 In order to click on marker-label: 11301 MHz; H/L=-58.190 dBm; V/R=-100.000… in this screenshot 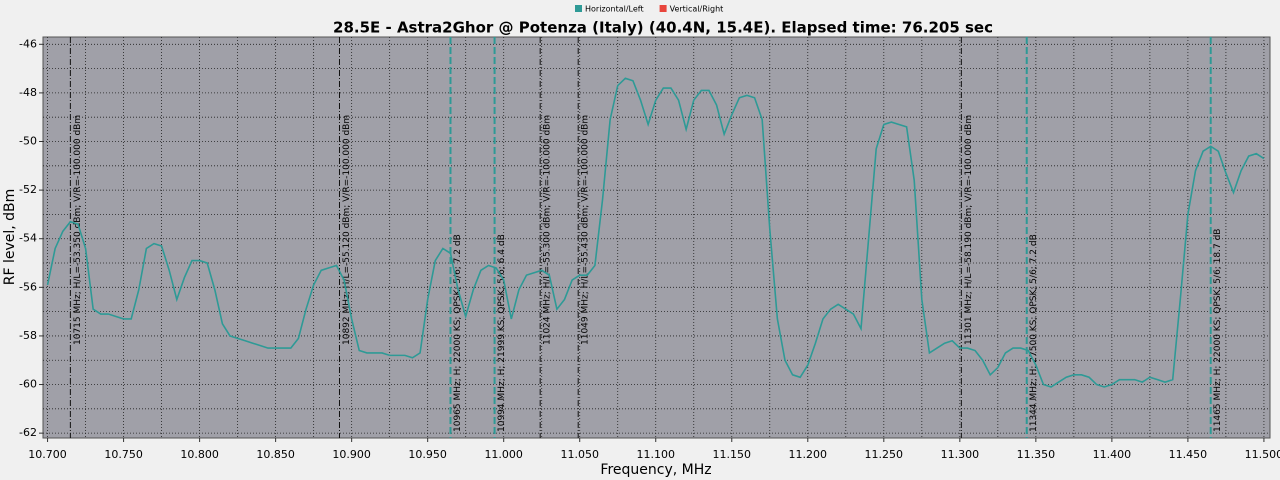, I will do `click(969, 230)`.